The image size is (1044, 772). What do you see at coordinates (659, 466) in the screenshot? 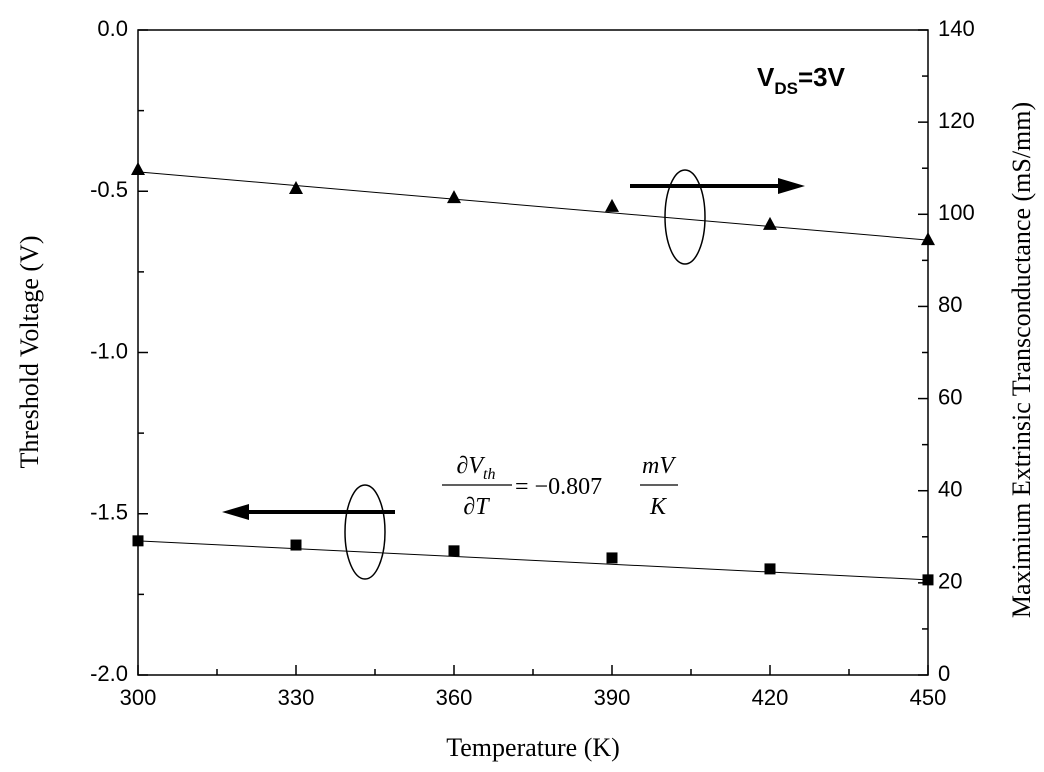
I see `eq-unit-num: mV` at bounding box center [659, 466].